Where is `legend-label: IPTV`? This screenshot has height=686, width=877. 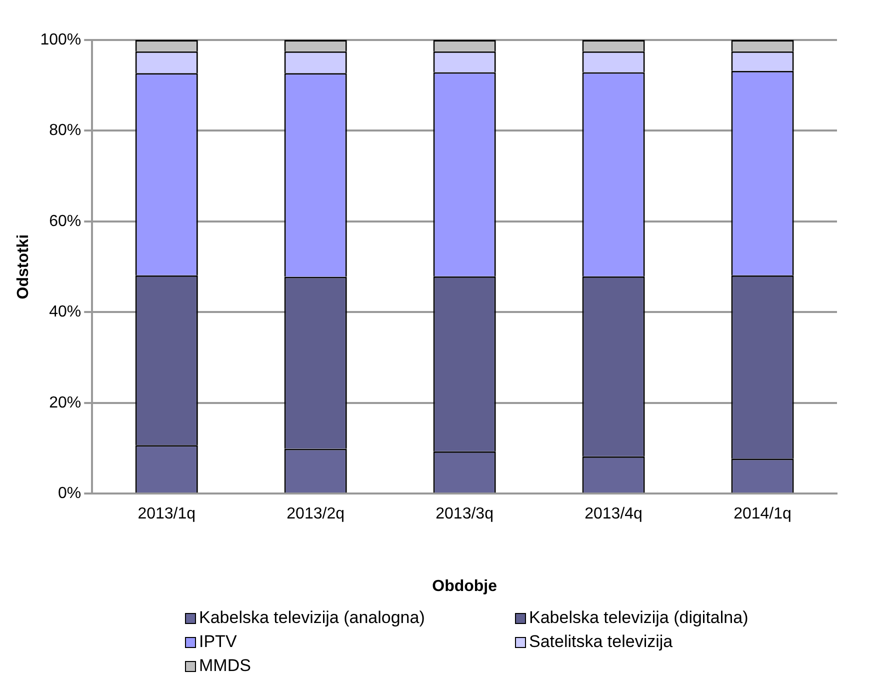
legend-label: IPTV is located at coordinates (218, 642).